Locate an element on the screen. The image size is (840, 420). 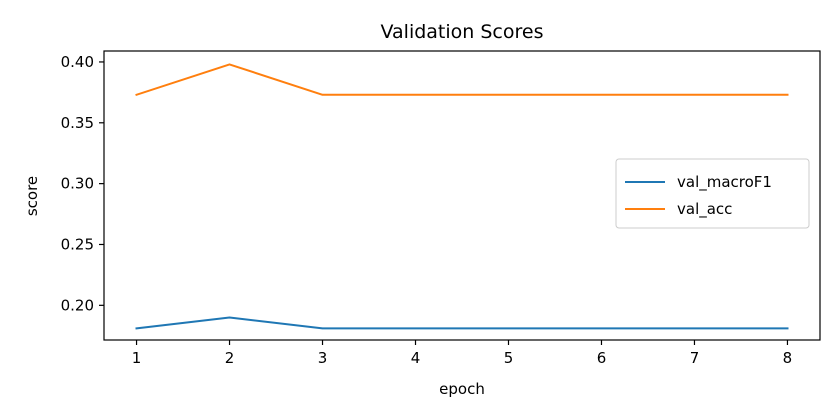
legend-label: val_macroF1 is located at coordinates (724, 182).